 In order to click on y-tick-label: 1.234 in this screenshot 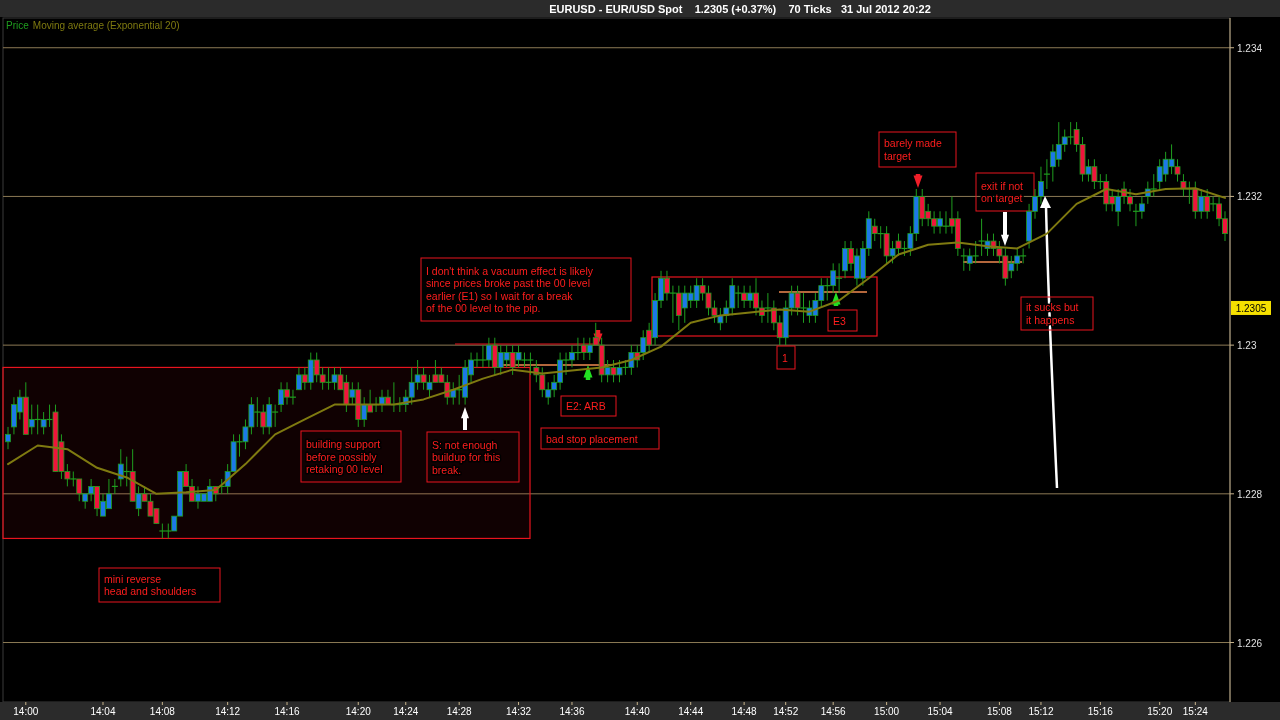, I will do `click(1250, 48)`.